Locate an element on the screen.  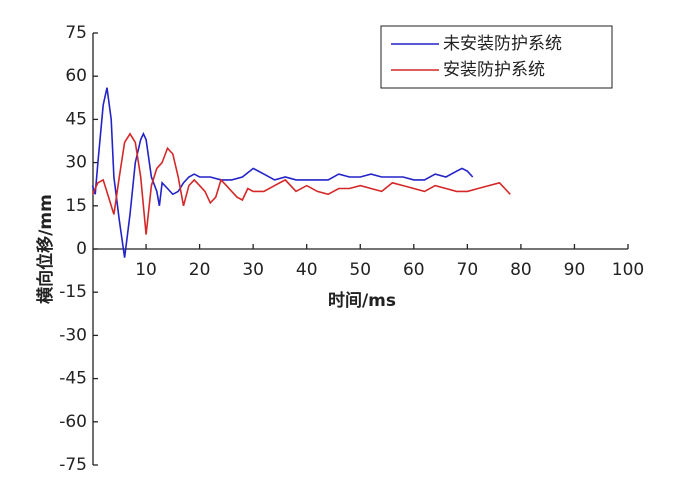
y-tick-label: 0 is located at coordinates (81, 249).